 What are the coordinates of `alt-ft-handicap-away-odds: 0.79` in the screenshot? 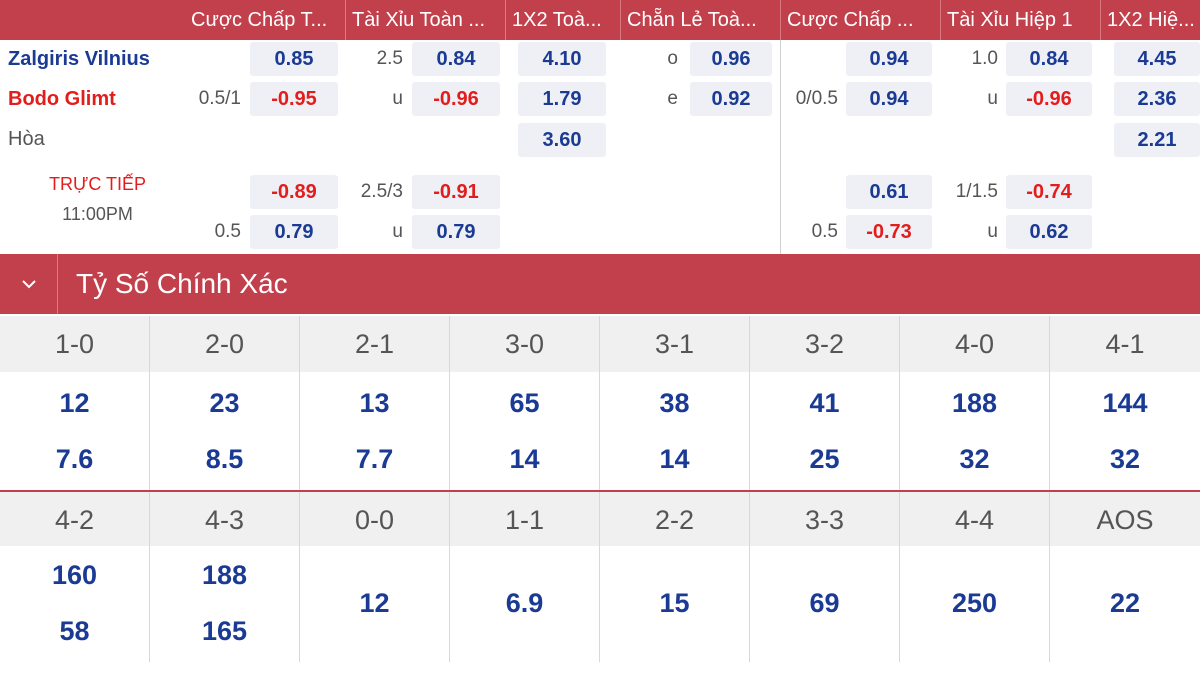 It's located at (294, 232).